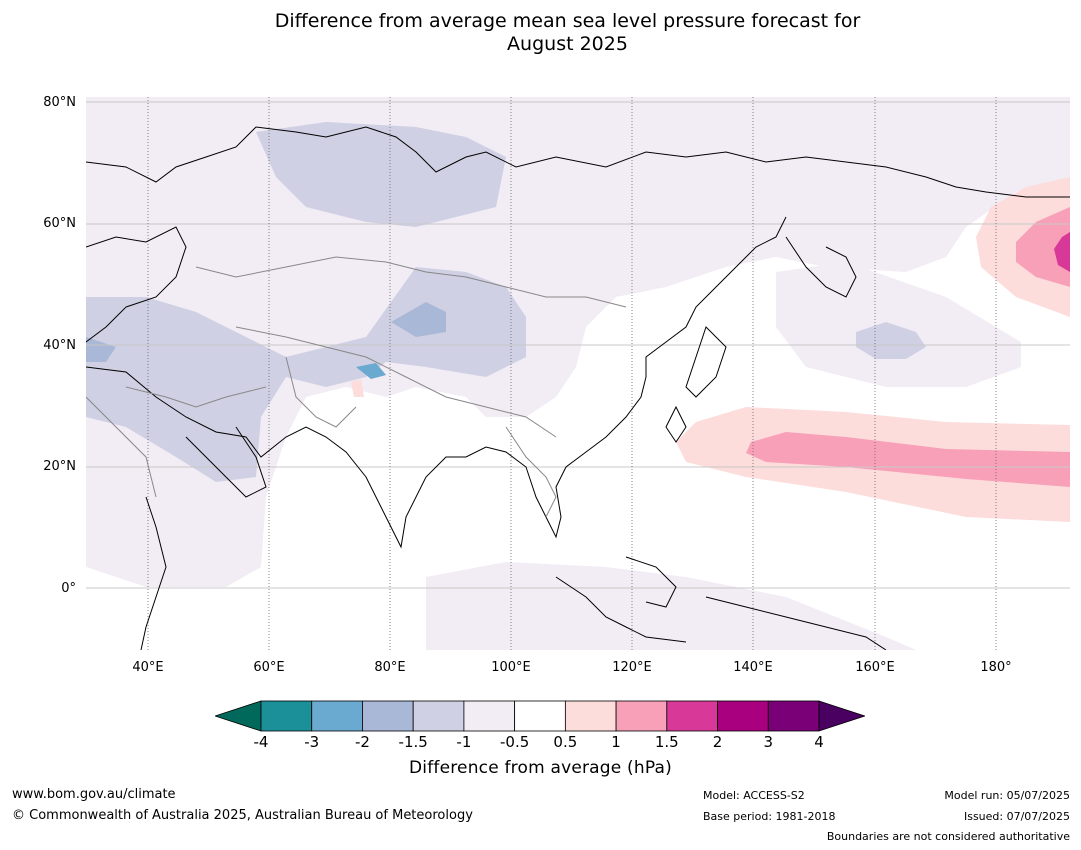 The image size is (1081, 850). I want to click on lat-label-40n: 40°N, so click(59, 345).